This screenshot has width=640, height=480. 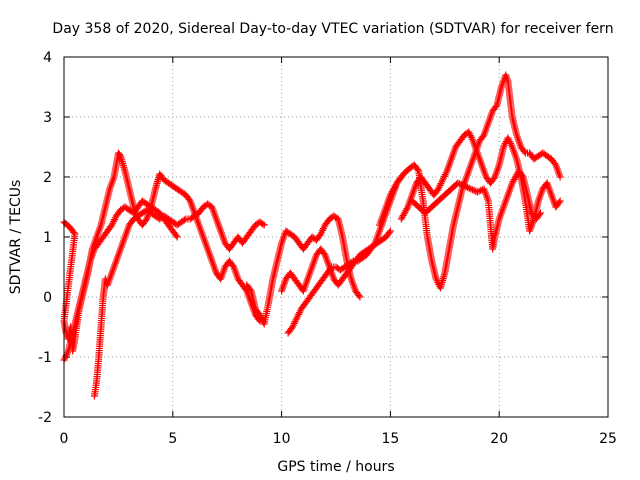 I want to click on series-trace_a, so click(x=162, y=252).